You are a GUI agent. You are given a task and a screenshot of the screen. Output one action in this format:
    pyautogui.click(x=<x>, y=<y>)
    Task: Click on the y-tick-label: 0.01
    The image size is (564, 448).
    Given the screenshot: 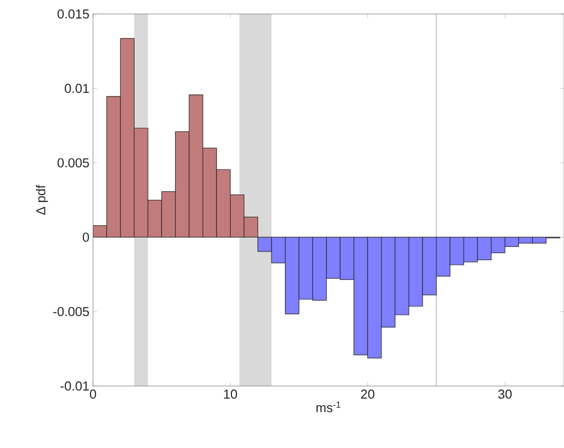 What is the action you would take?
    pyautogui.click(x=76, y=88)
    